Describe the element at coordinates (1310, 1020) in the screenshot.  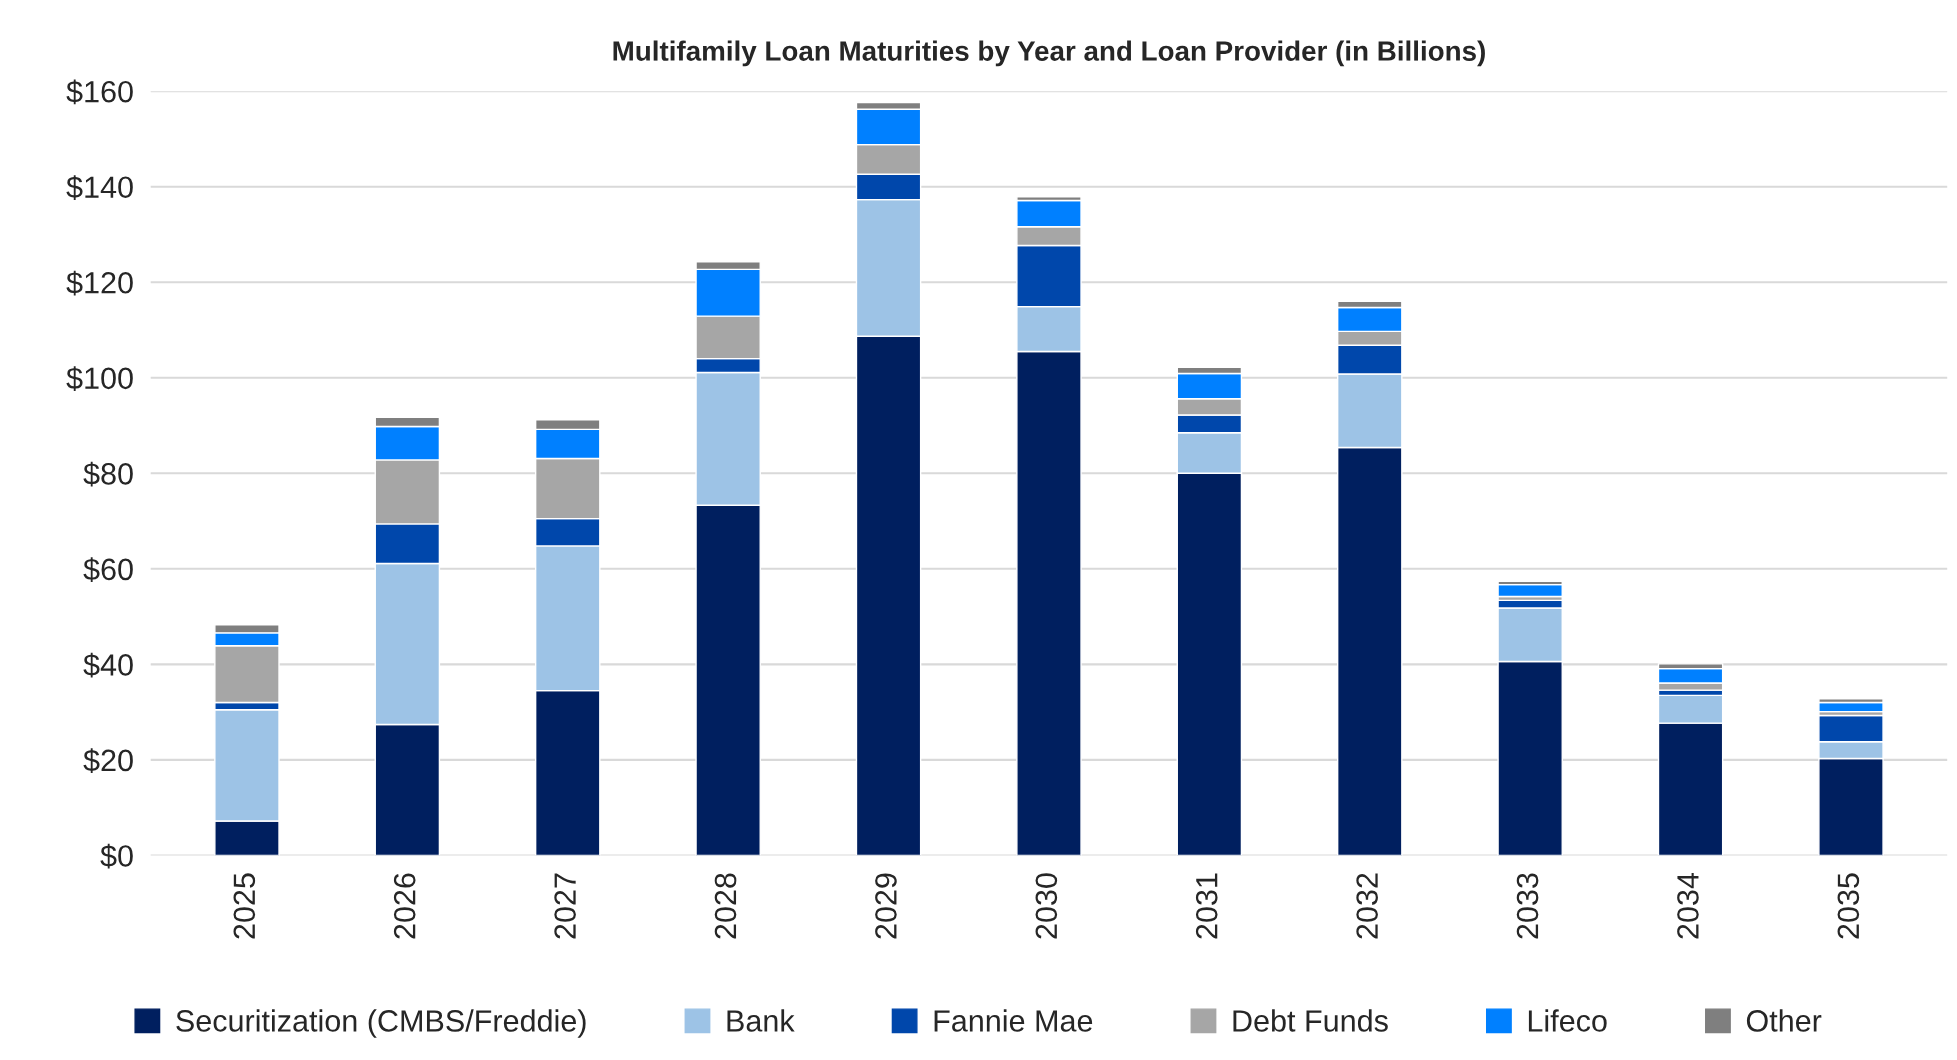
I see `legend-label: Debt Funds` at that location.